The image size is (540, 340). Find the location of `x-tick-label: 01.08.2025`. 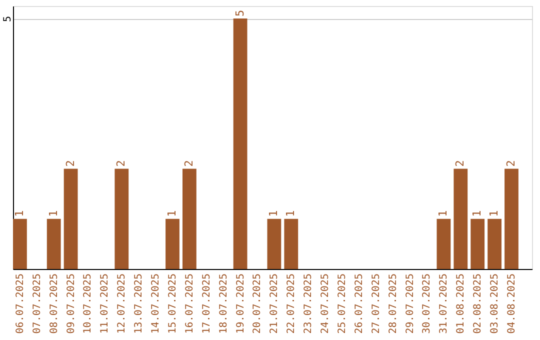

x-tick-label: 01.08.2025 is located at coordinates (461, 304).